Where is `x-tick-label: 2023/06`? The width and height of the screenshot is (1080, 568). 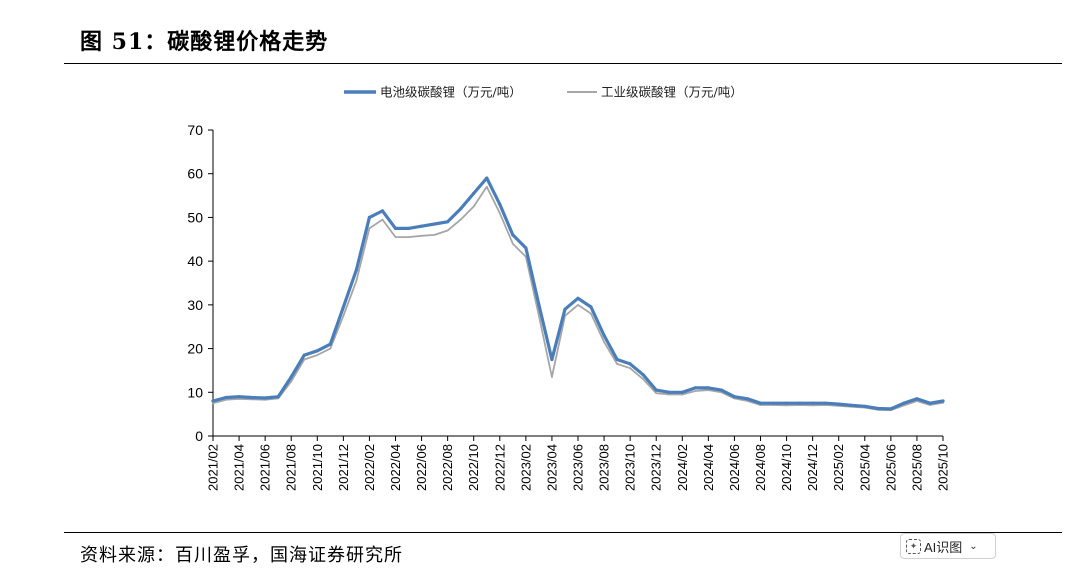
x-tick-label: 2023/06 is located at coordinates (578, 467).